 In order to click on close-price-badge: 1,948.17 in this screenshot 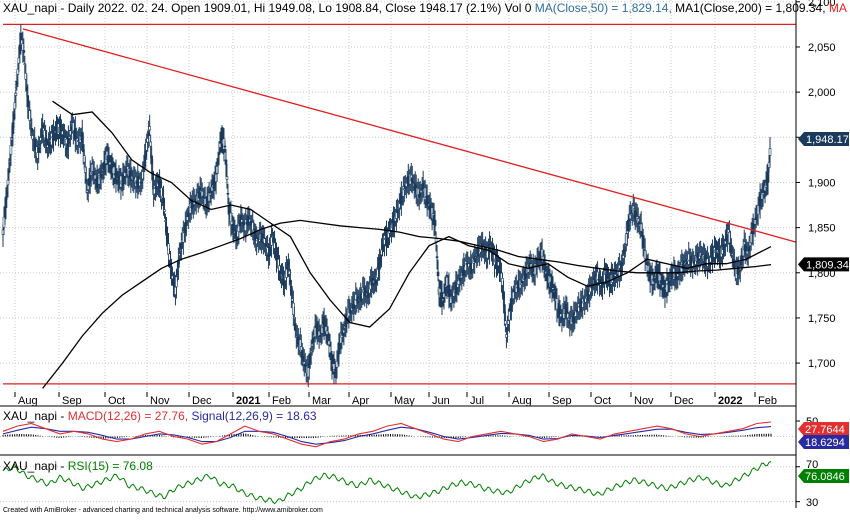, I will do `click(823, 138)`.